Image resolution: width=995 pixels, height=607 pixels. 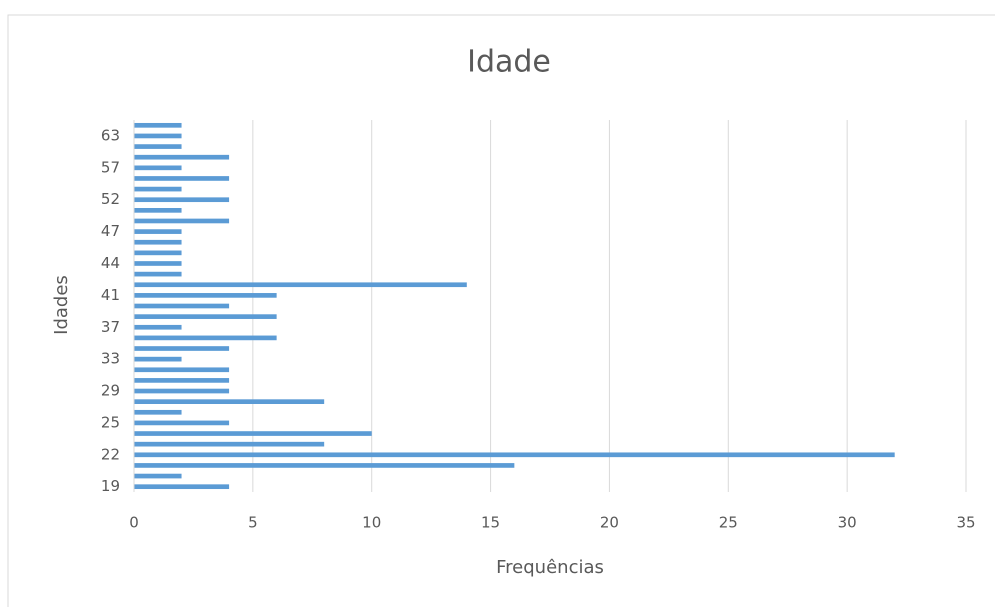 I want to click on y-tick-label: 37, so click(x=110, y=327).